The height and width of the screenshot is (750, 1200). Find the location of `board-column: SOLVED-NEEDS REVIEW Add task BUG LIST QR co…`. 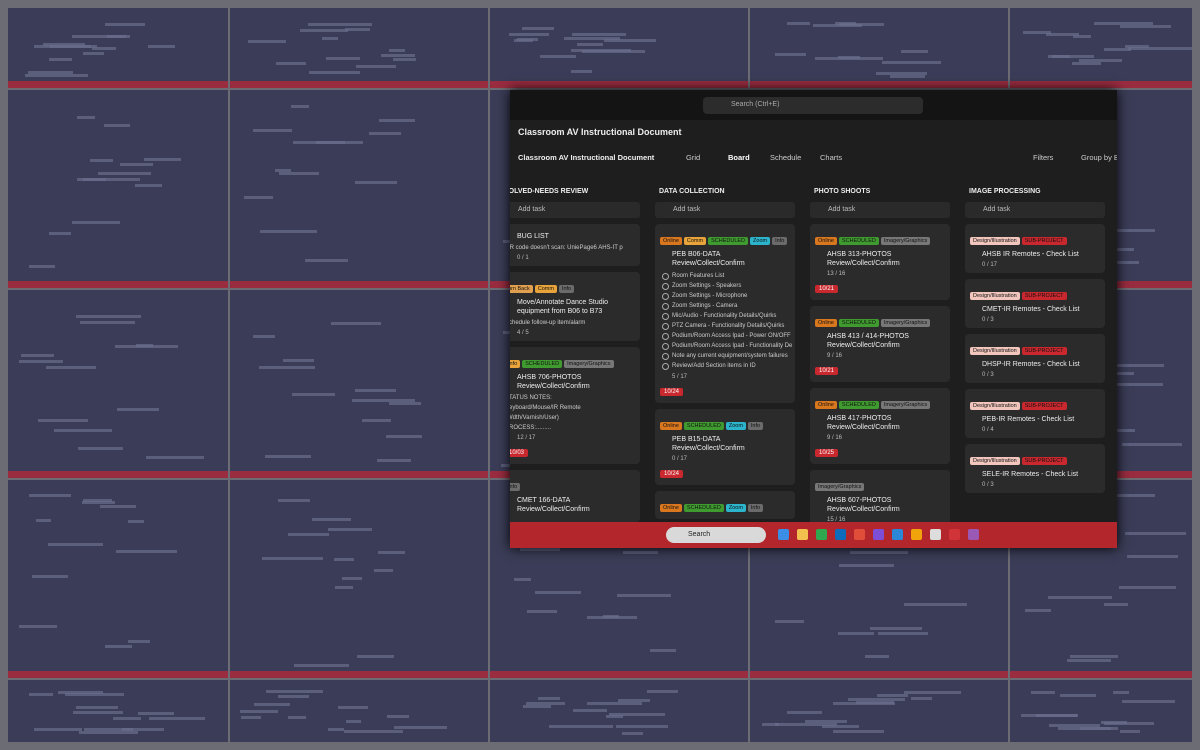

board-column: SOLVED-NEEDS REVIEW Add task BUG LIST QR co… is located at coordinates (575, 355).